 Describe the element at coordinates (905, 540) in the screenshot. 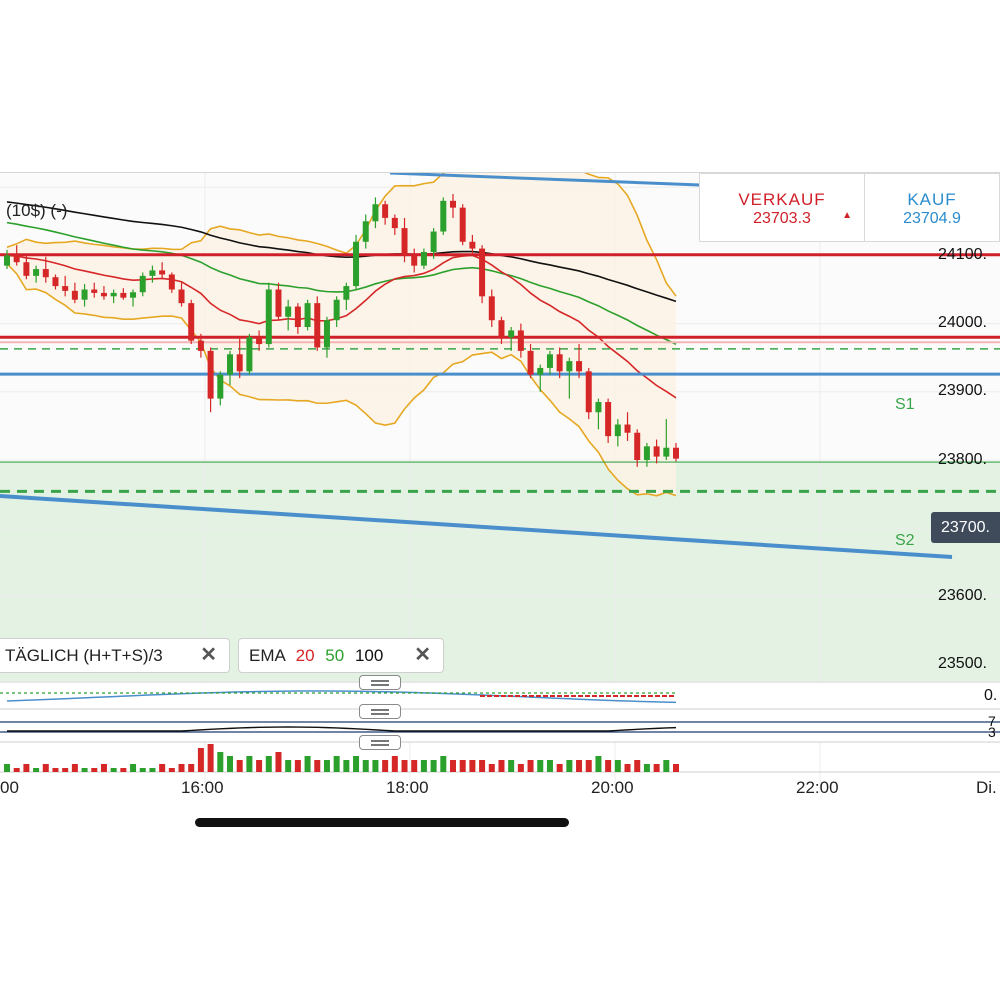

I see `s2-label: S2` at that location.